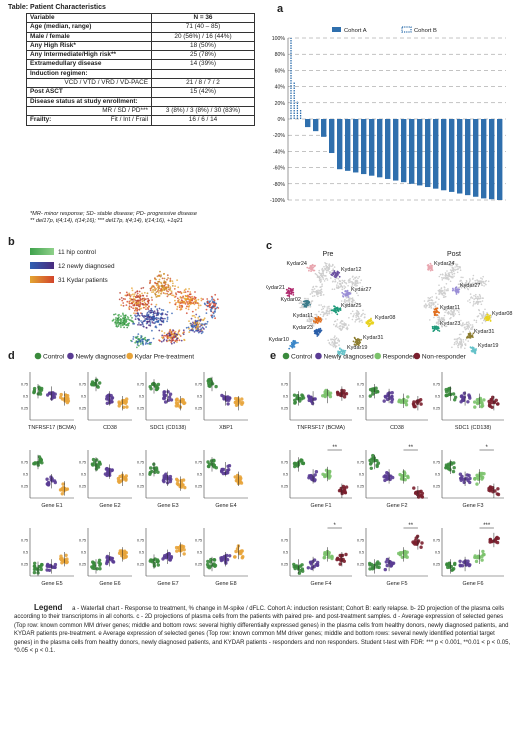  Describe the element at coordinates (38, 356) in the screenshot. I see `legend-dot` at that location.